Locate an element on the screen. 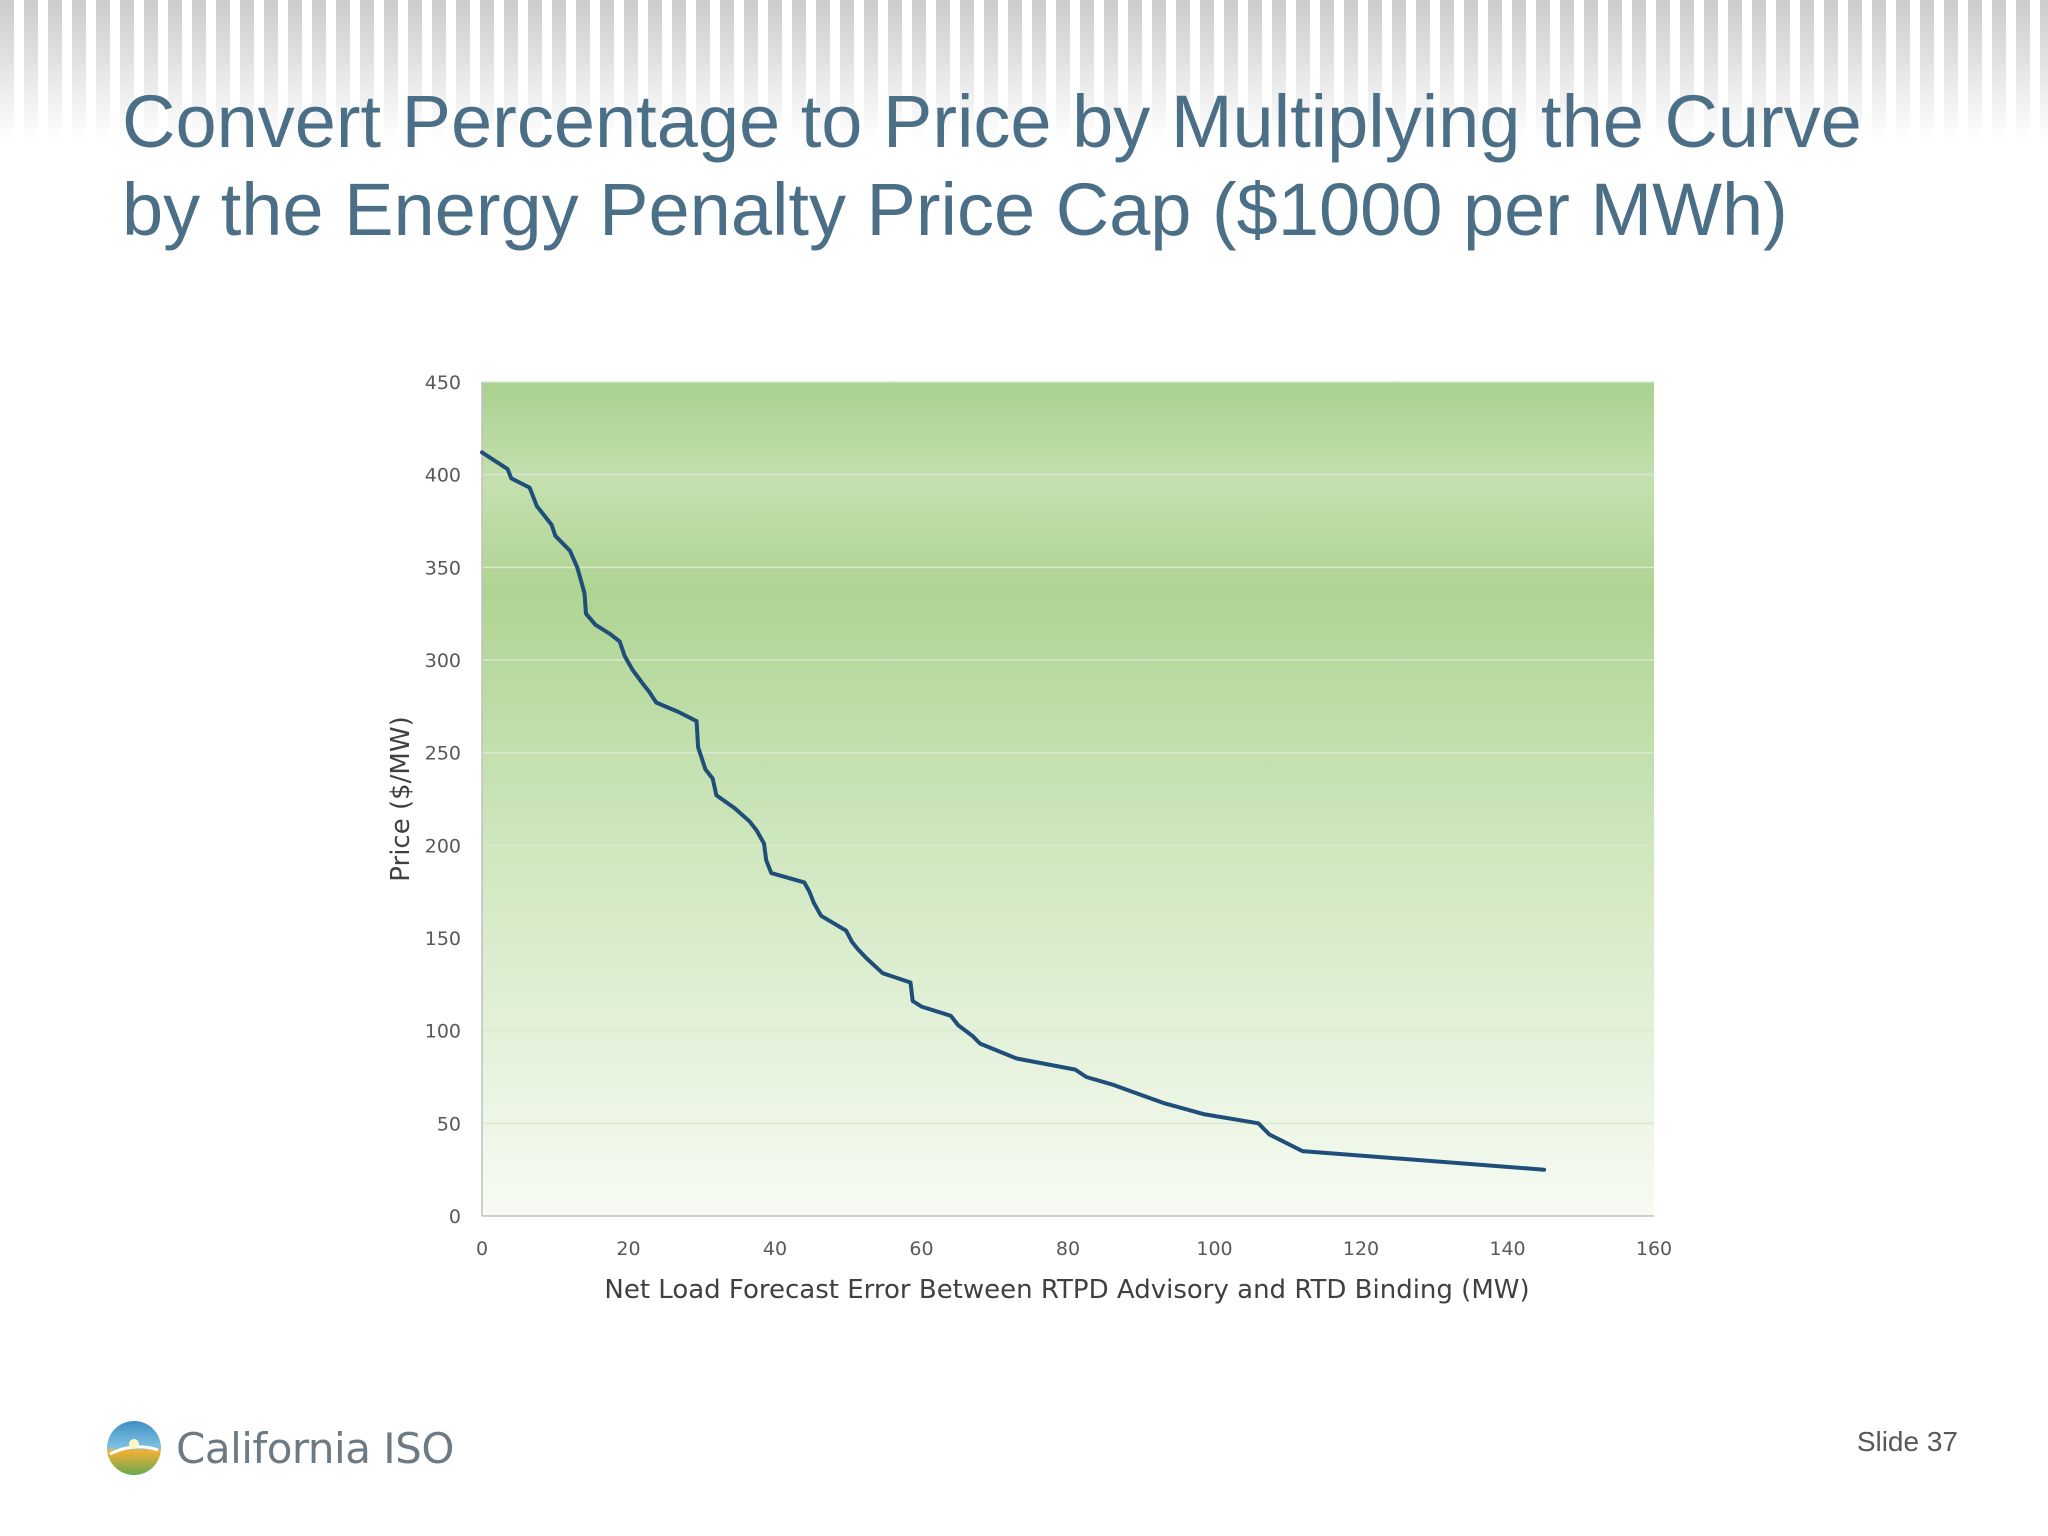  y-tick-label-0: 0 is located at coordinates (455, 1217).